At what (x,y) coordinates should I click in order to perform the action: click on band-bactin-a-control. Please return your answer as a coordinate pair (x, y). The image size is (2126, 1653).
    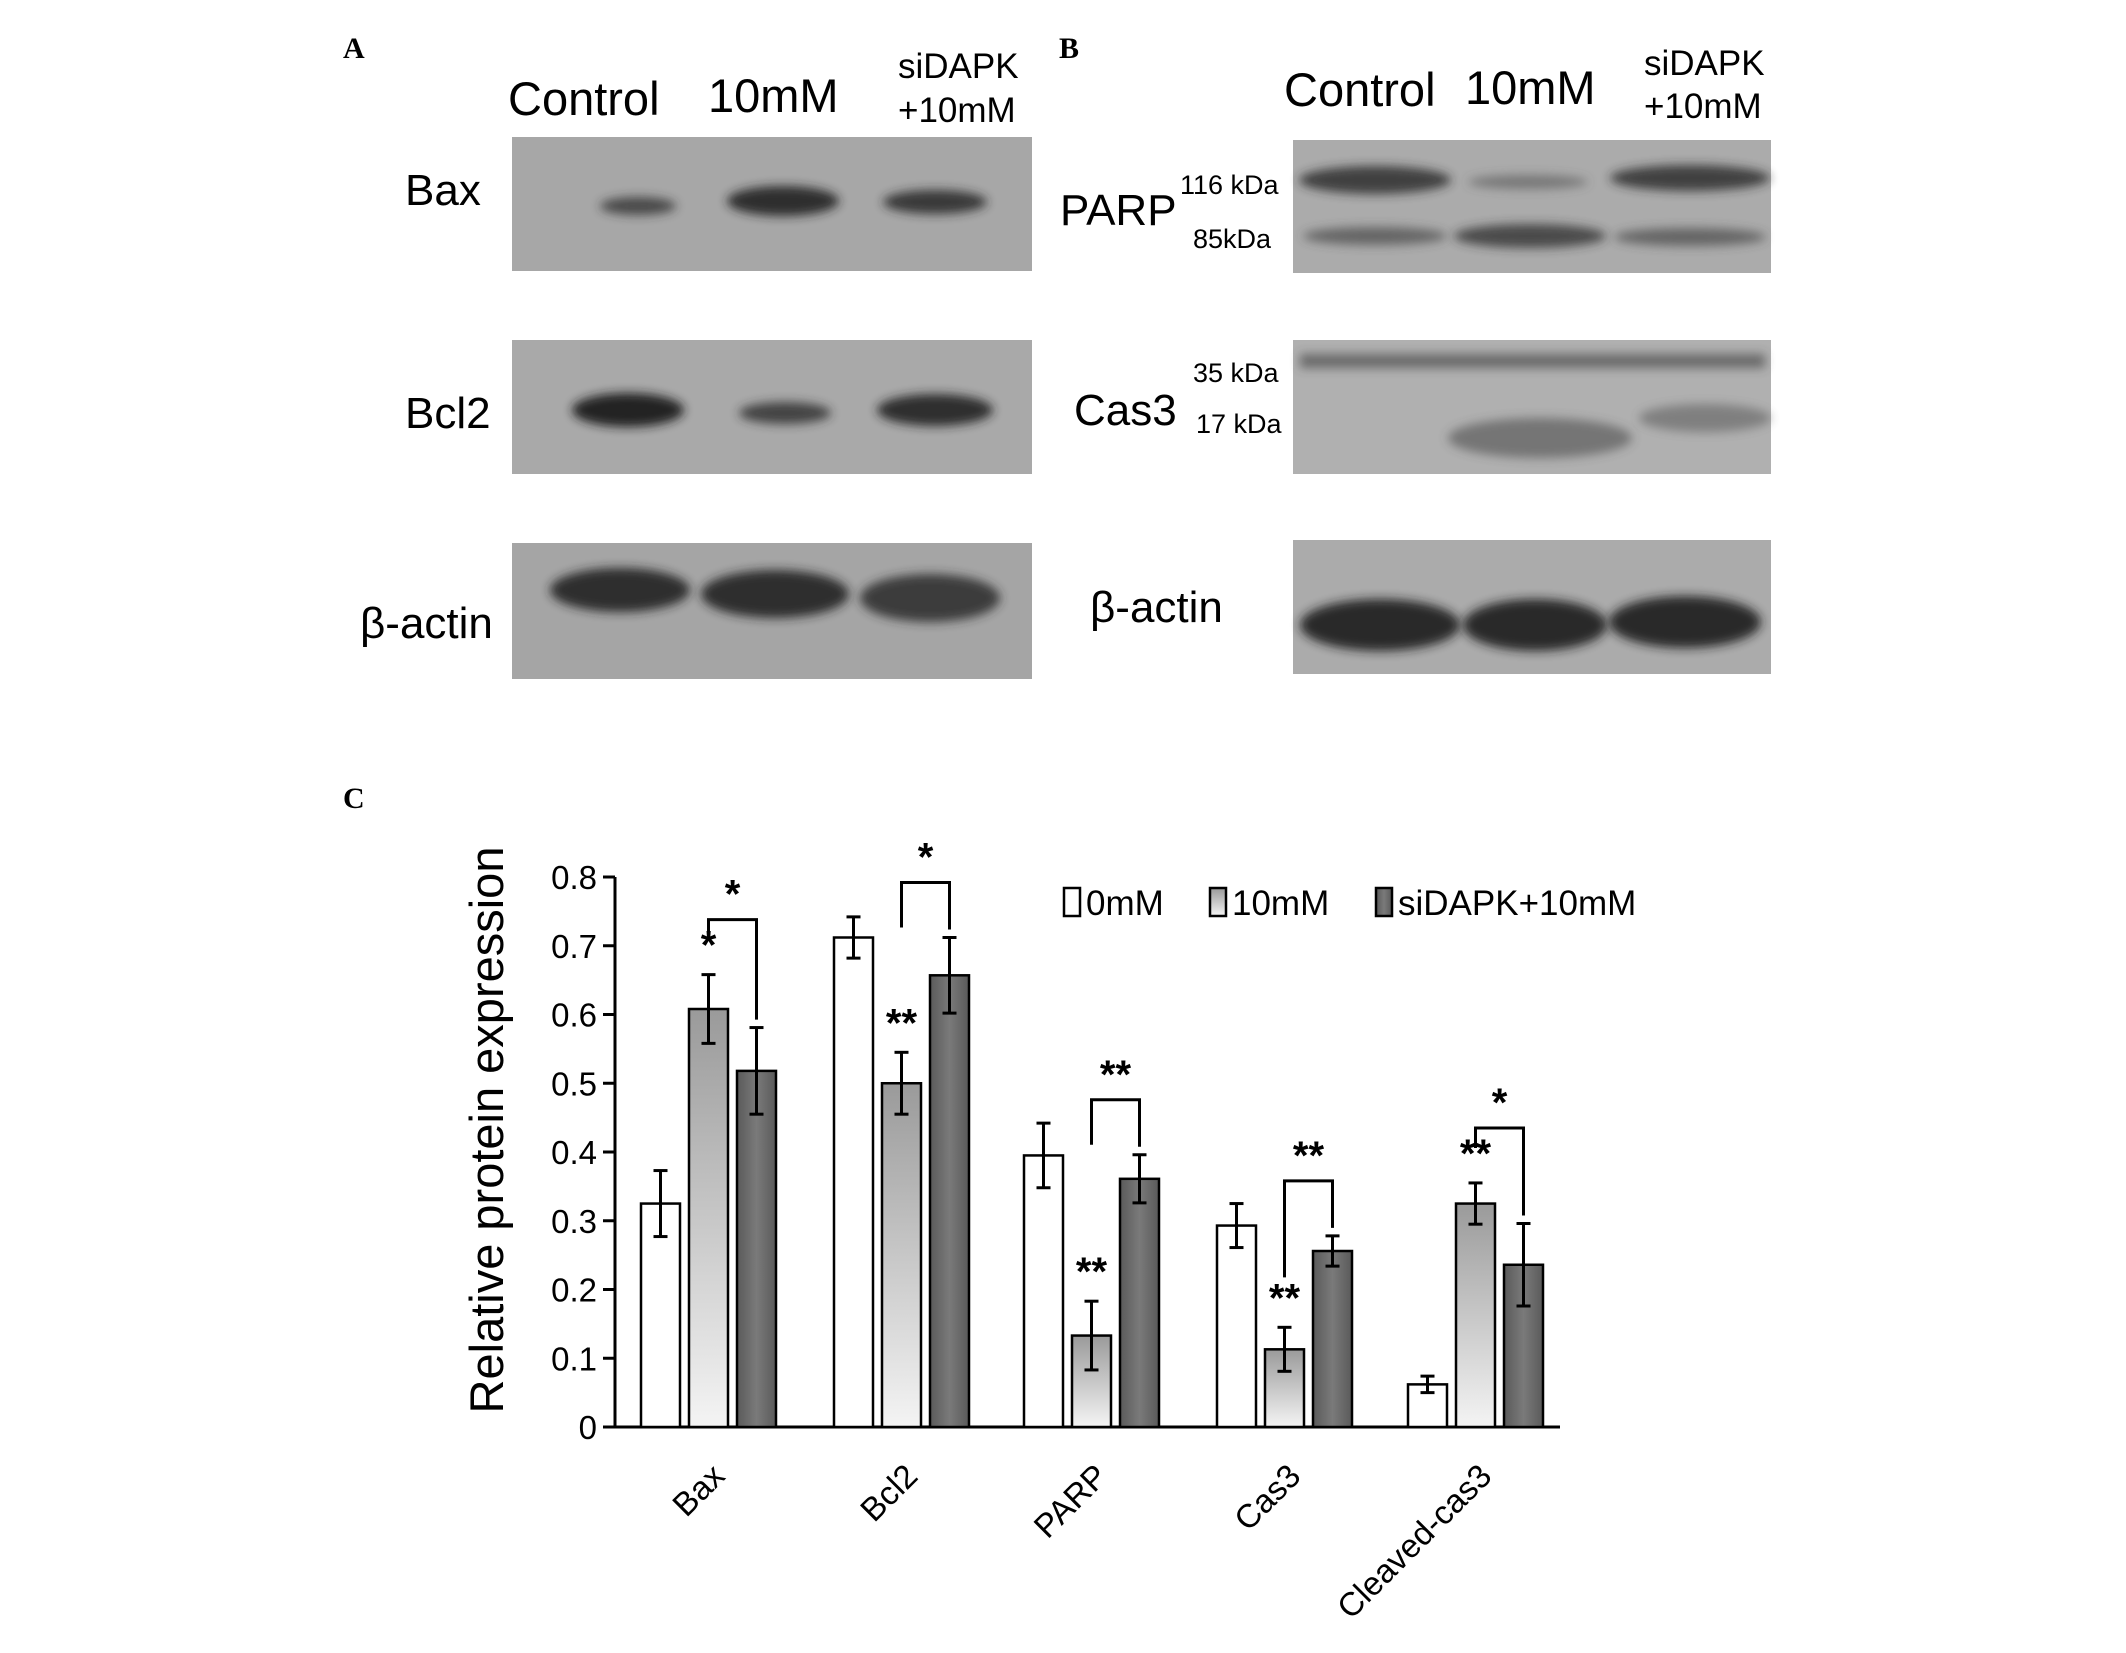
    Looking at the image, I should click on (620, 590).